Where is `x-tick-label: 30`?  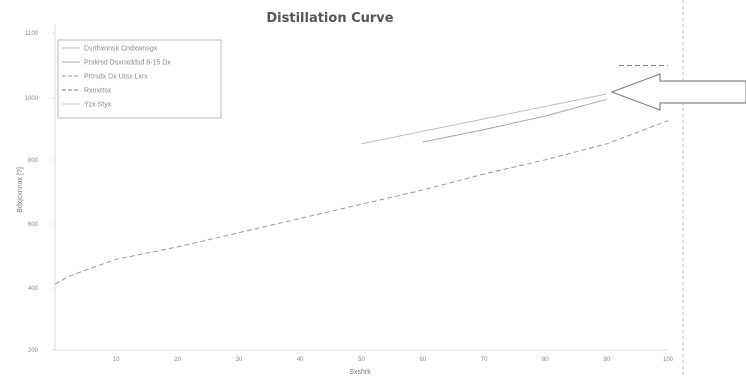 x-tick-label: 30 is located at coordinates (239, 360).